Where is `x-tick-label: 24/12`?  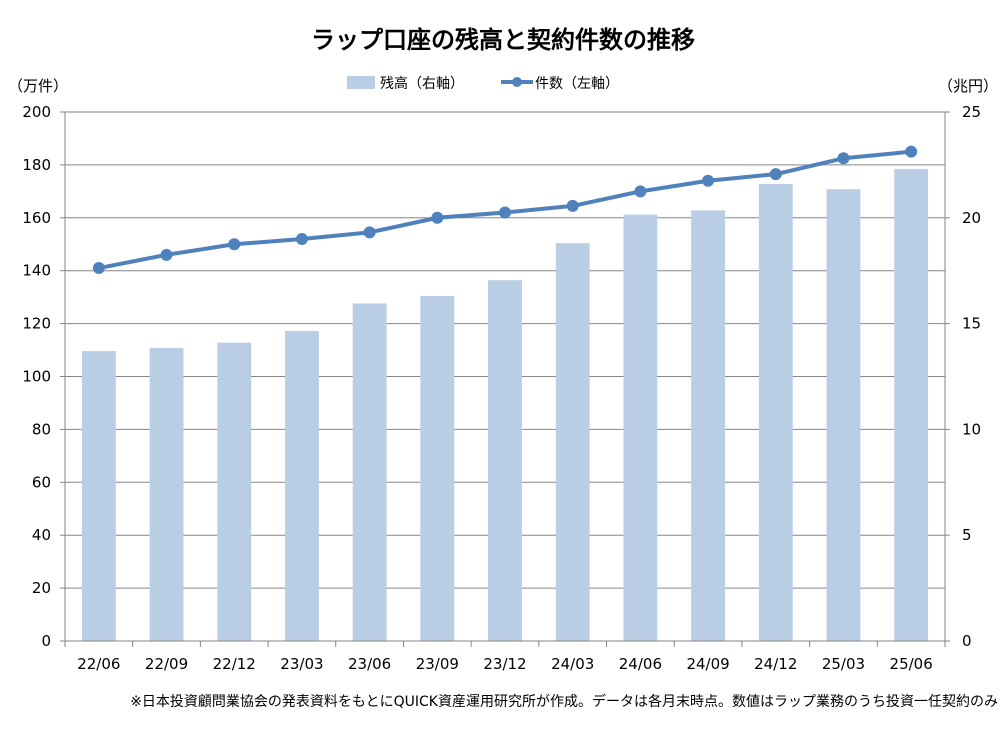
x-tick-label: 24/12 is located at coordinates (775, 664).